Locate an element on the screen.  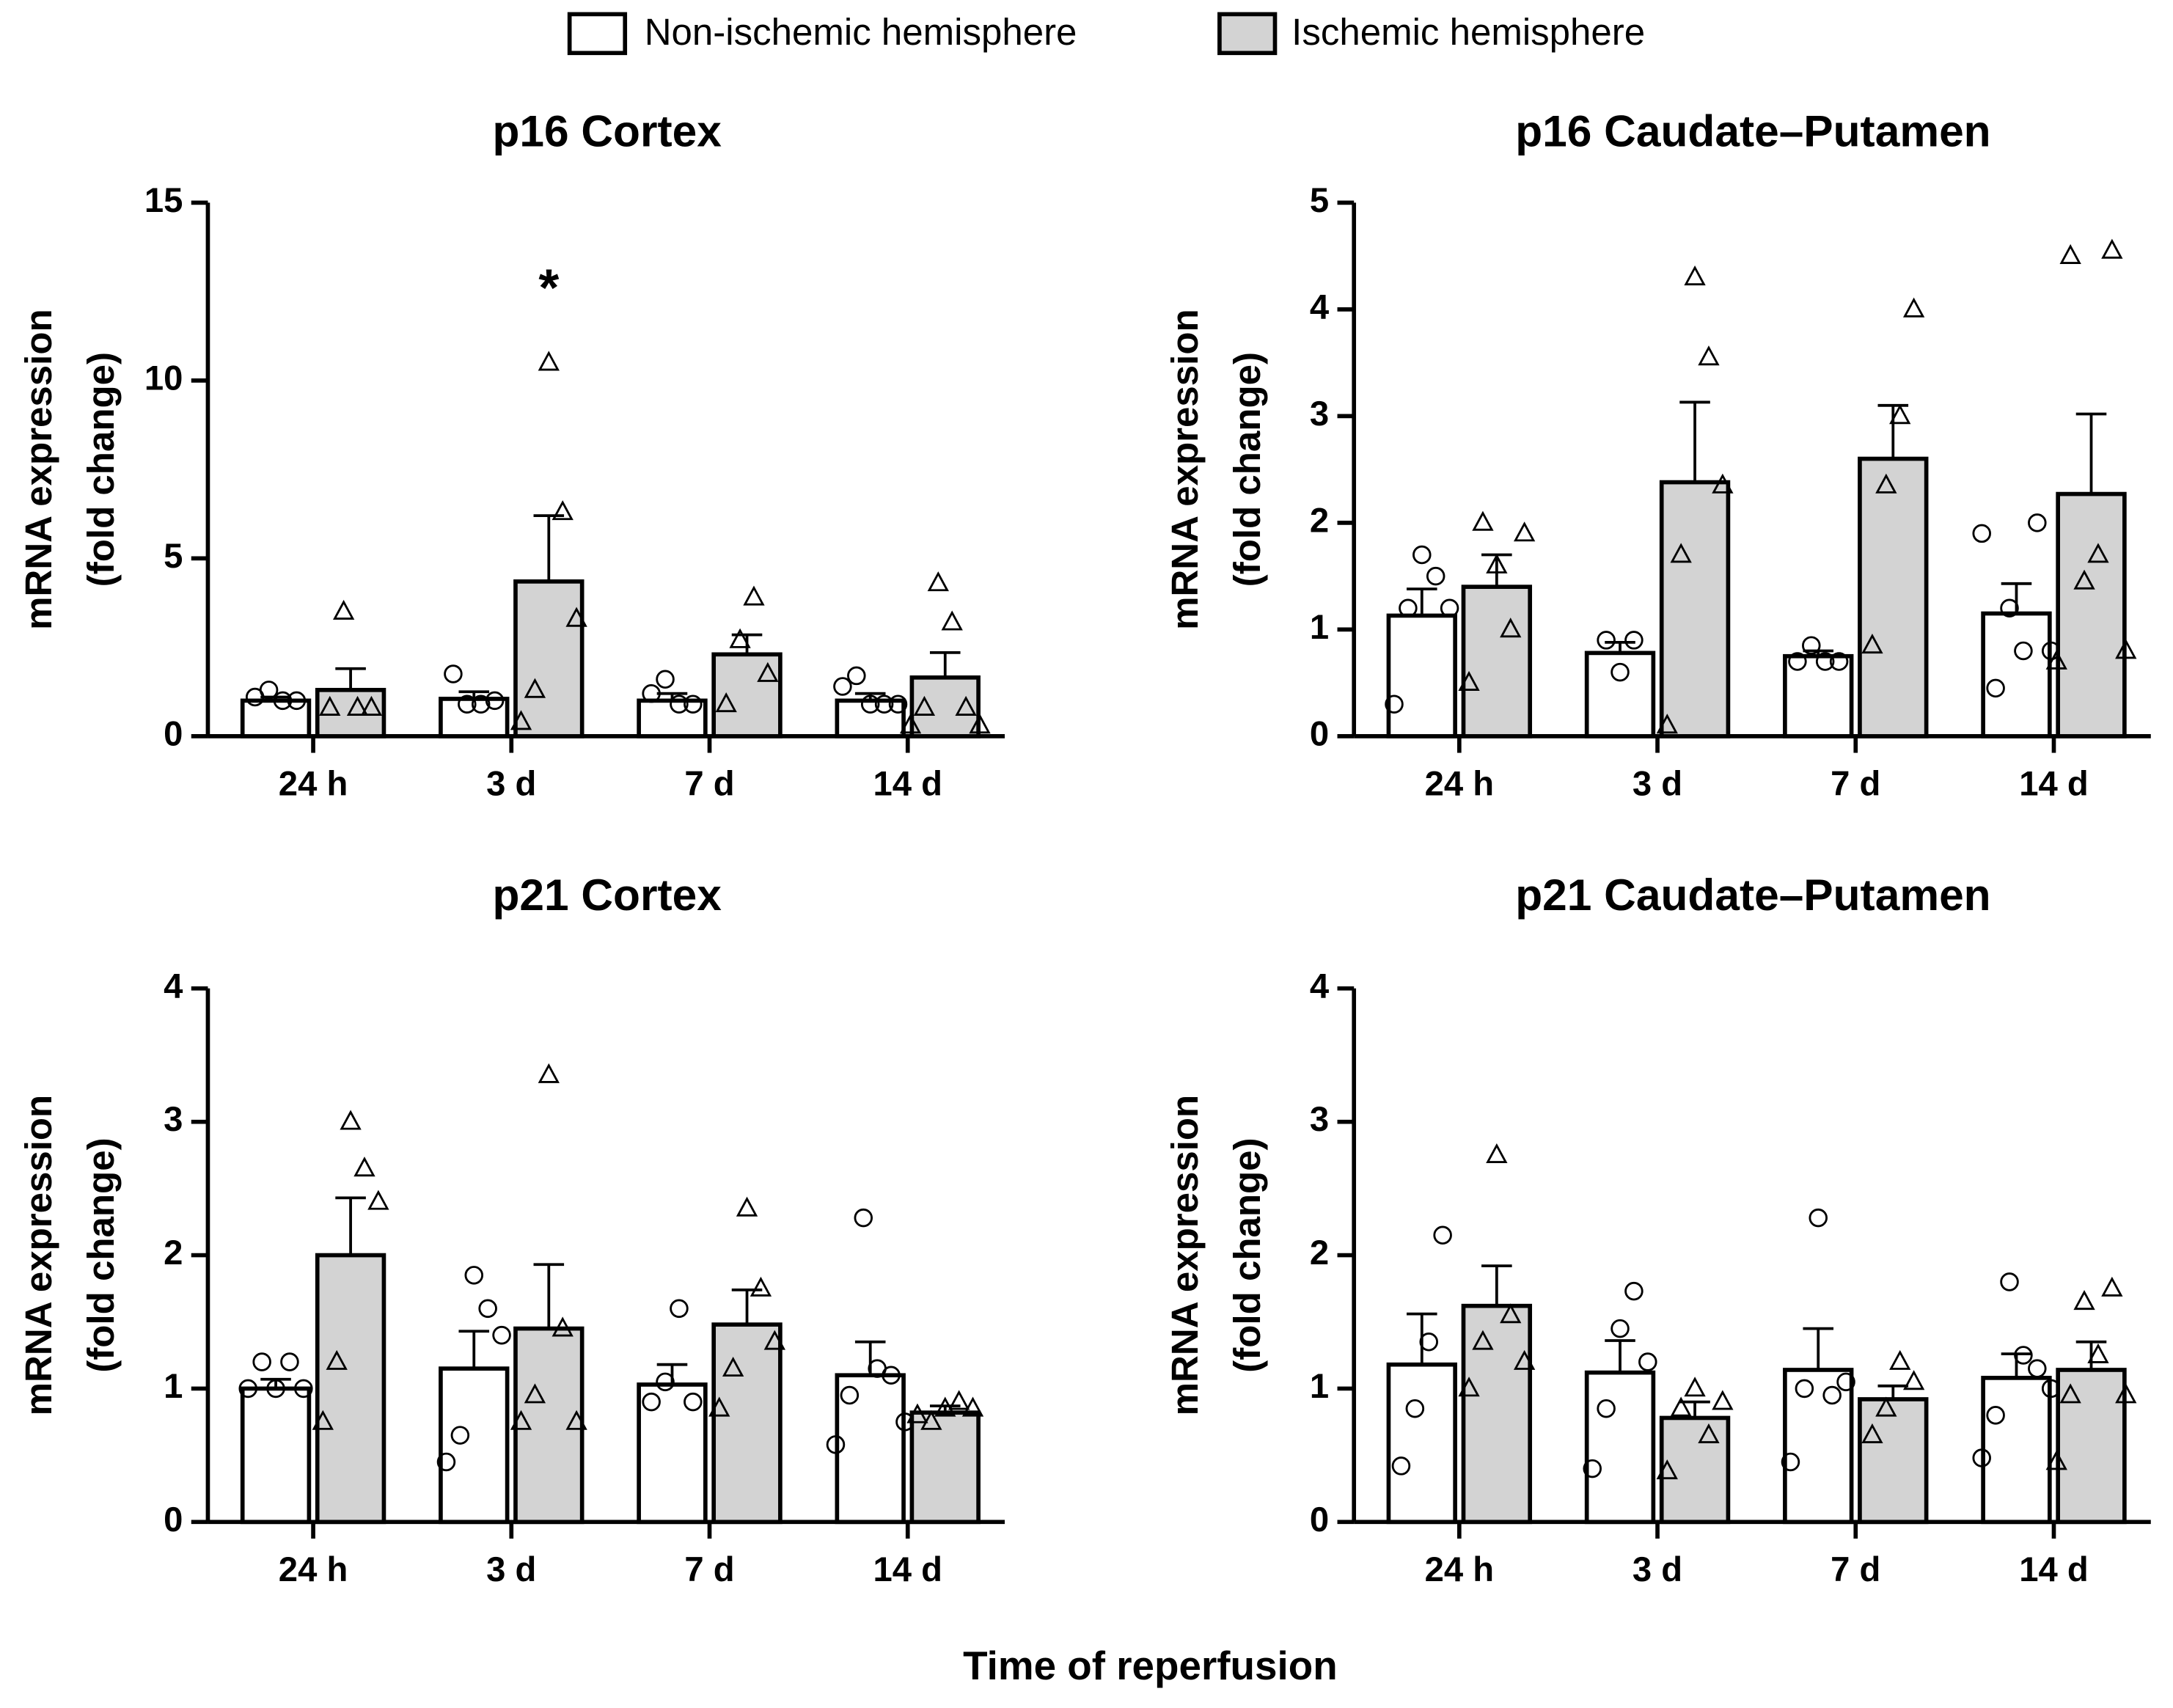
legend-swatch is located at coordinates (1247, 34).